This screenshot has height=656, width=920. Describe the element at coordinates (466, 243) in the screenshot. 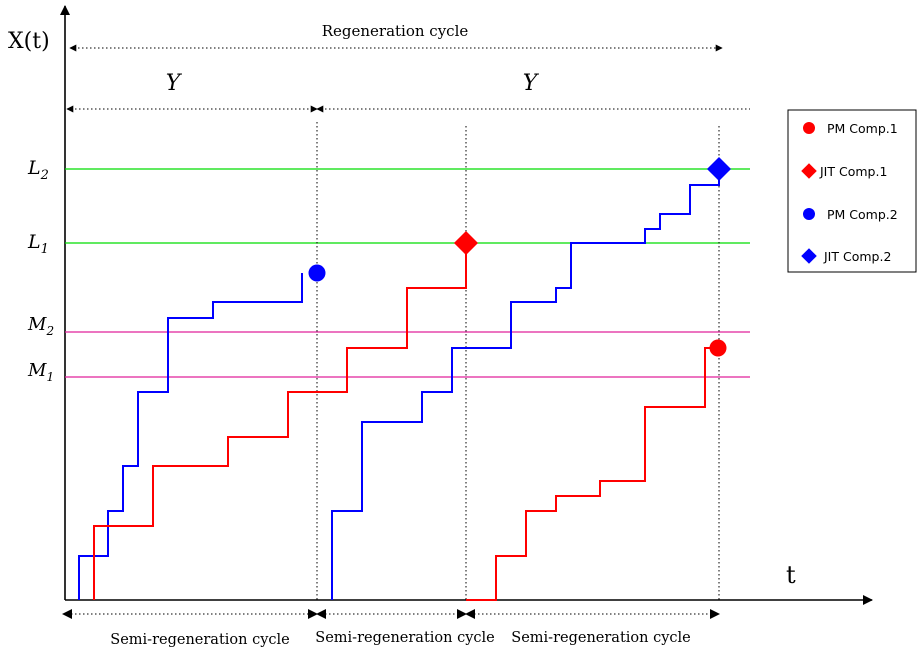

I see `jit-comp1-marker` at that location.